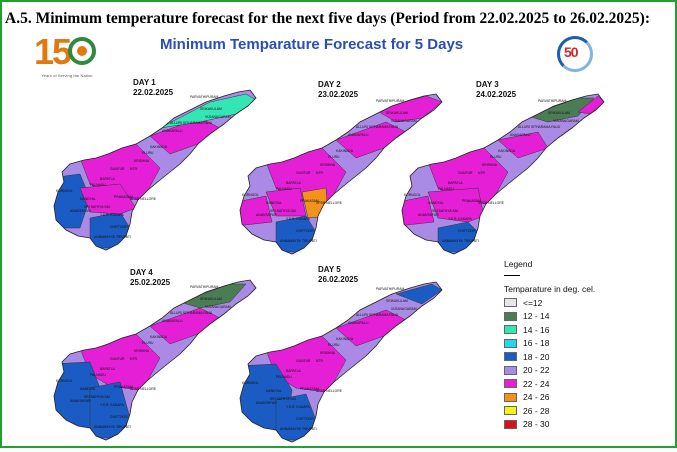 This screenshot has height=452, width=677. What do you see at coordinates (358, 135) in the screenshot?
I see `district-label: ANAKAPALLI` at bounding box center [358, 135].